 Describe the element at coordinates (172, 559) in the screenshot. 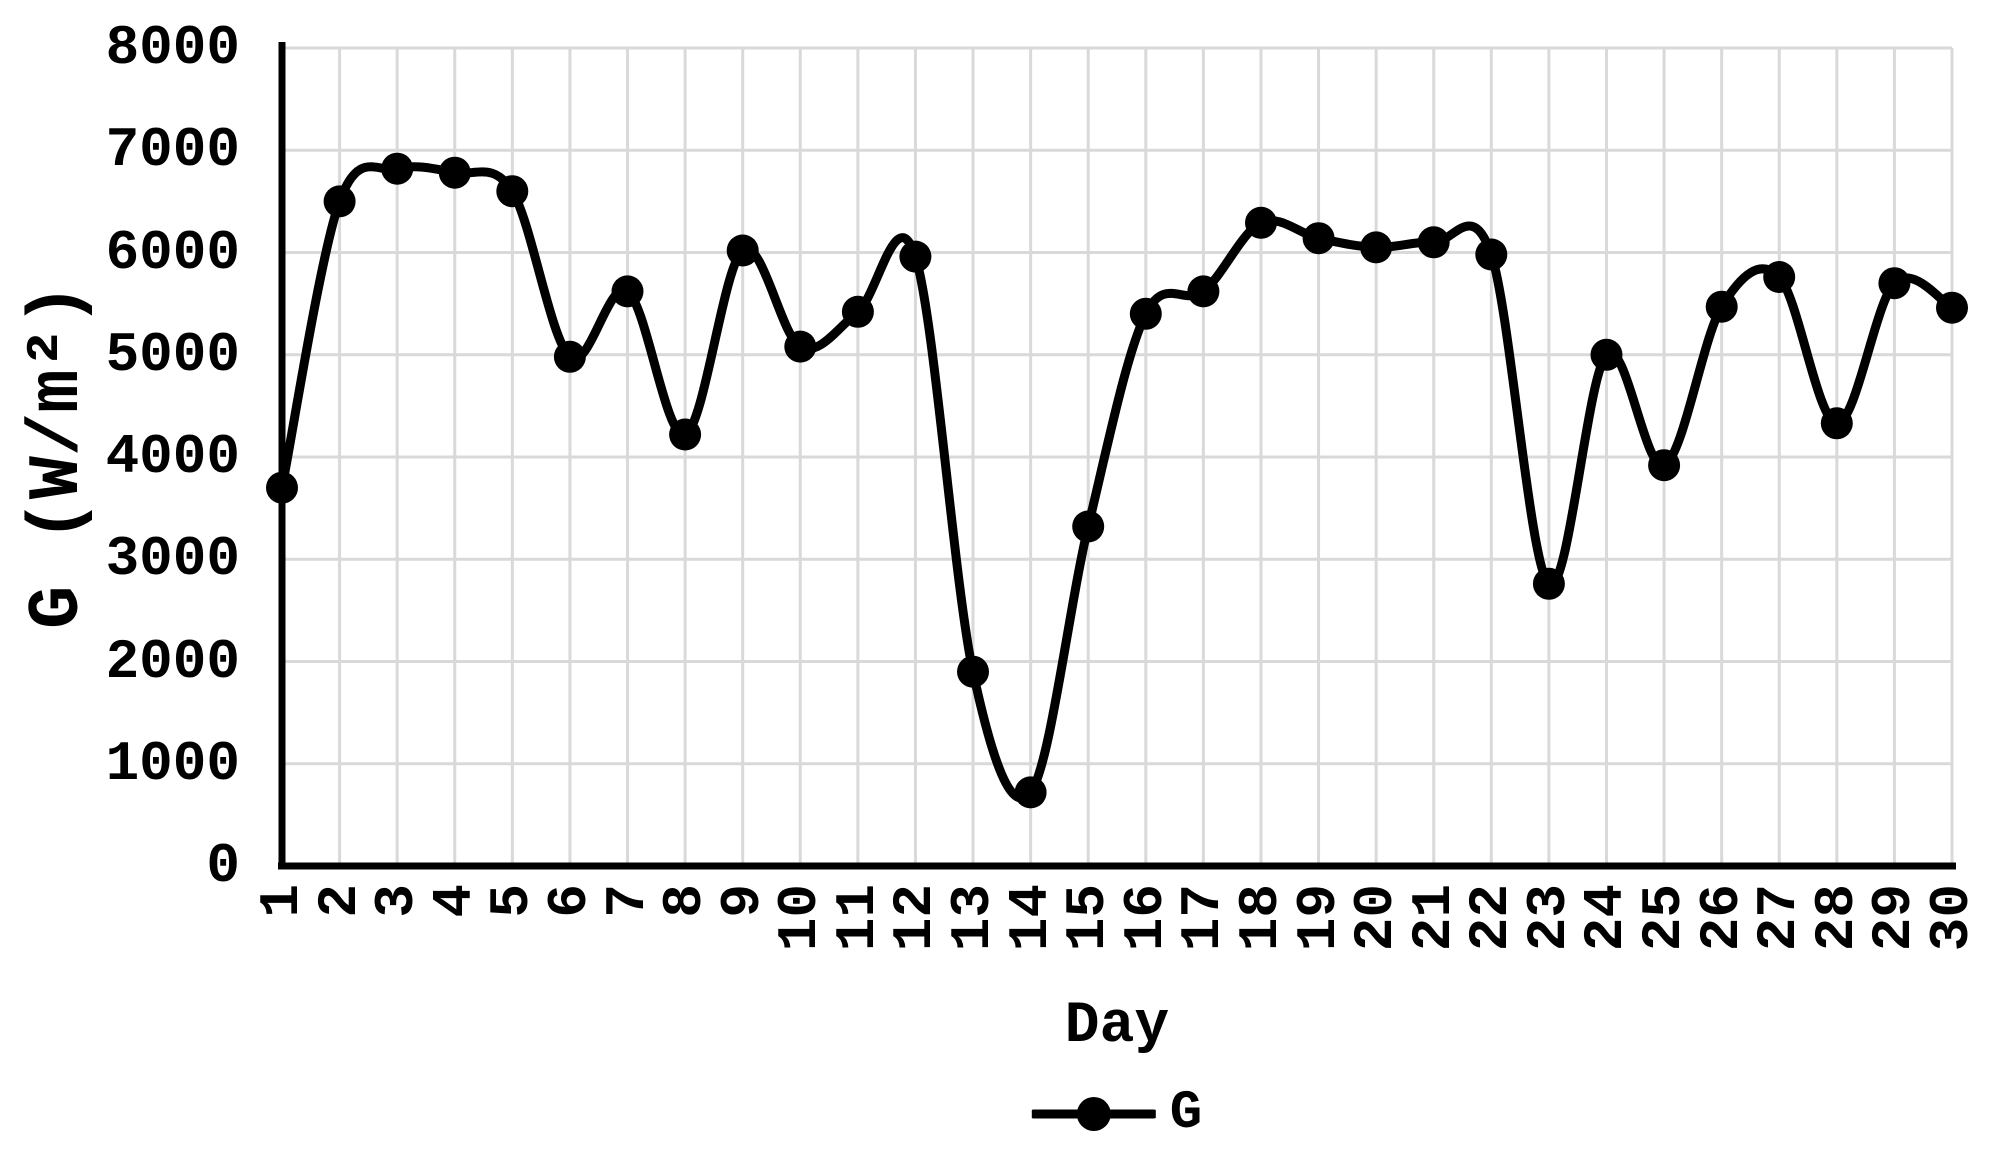

I see `y-tick-label: 3000` at that location.